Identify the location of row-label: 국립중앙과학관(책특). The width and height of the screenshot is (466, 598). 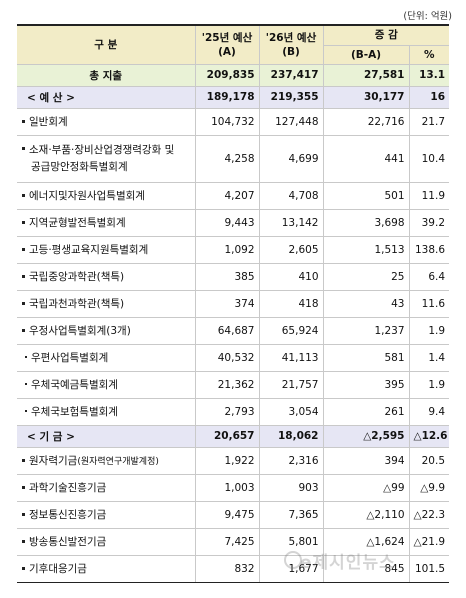
(106, 277).